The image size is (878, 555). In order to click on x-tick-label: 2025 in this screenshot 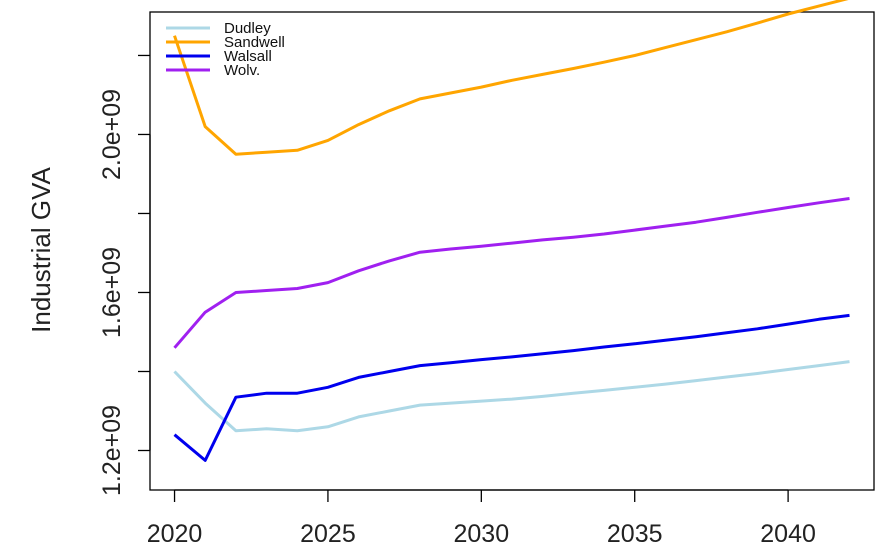, I will do `click(328, 534)`.